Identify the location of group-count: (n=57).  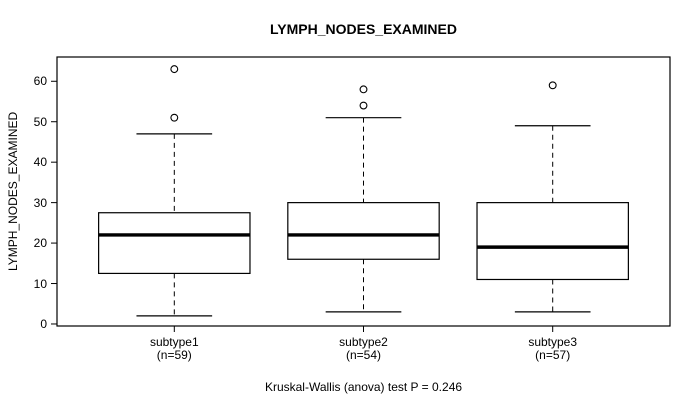
(553, 355).